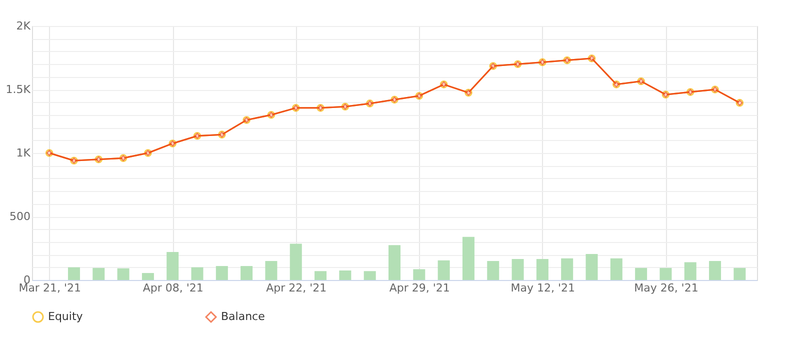  I want to click on legend-label: Equity, so click(66, 316).